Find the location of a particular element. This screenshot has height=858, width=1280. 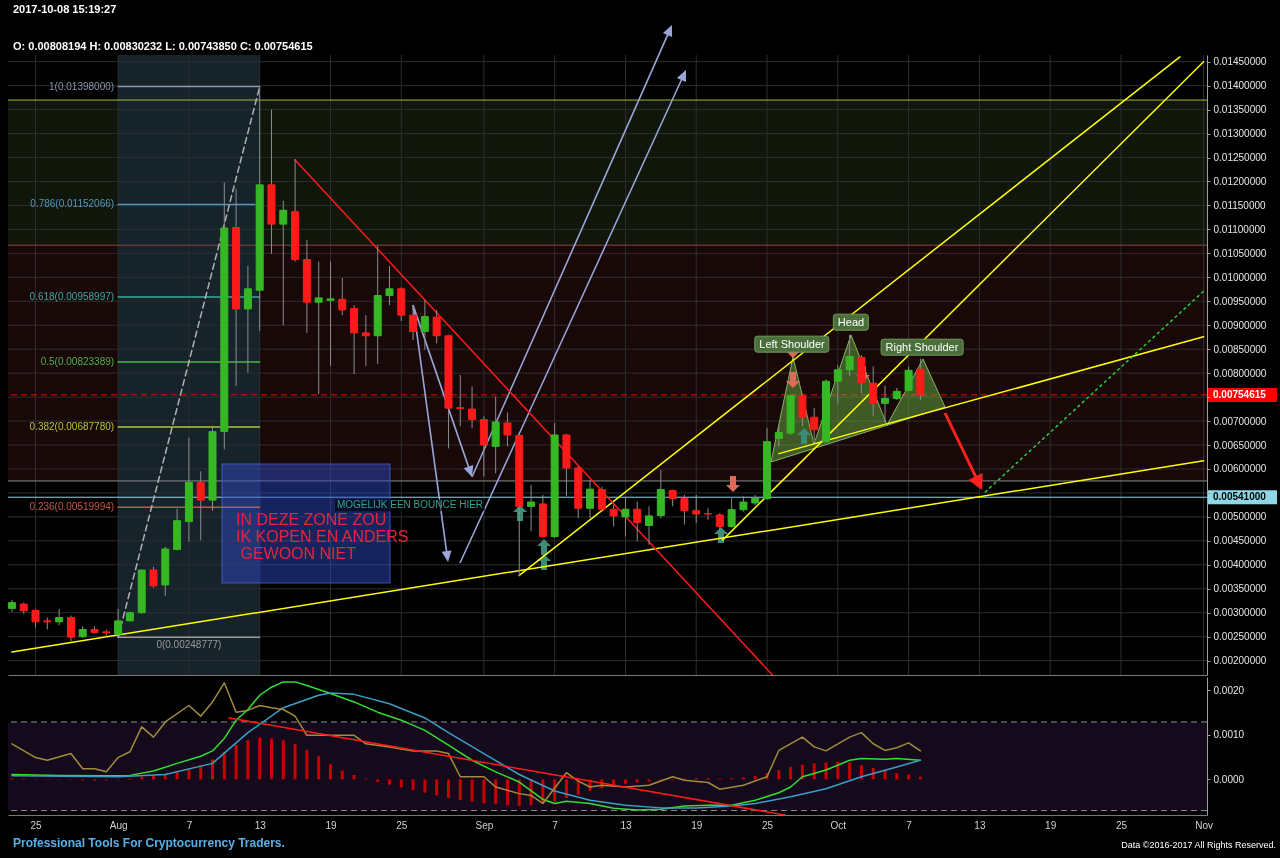

y-tick-label: 0.01300000 is located at coordinates (1240, 134).